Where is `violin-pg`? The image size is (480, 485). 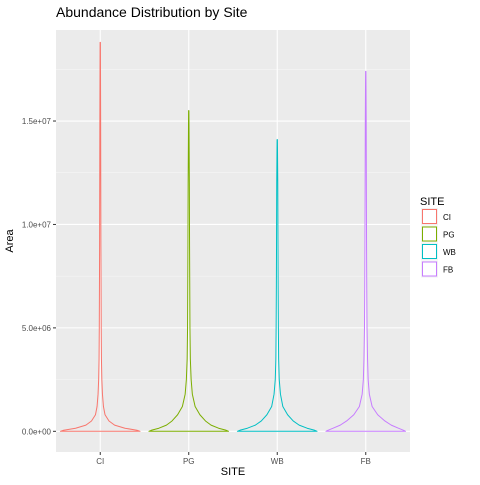 violin-pg is located at coordinates (189, 271).